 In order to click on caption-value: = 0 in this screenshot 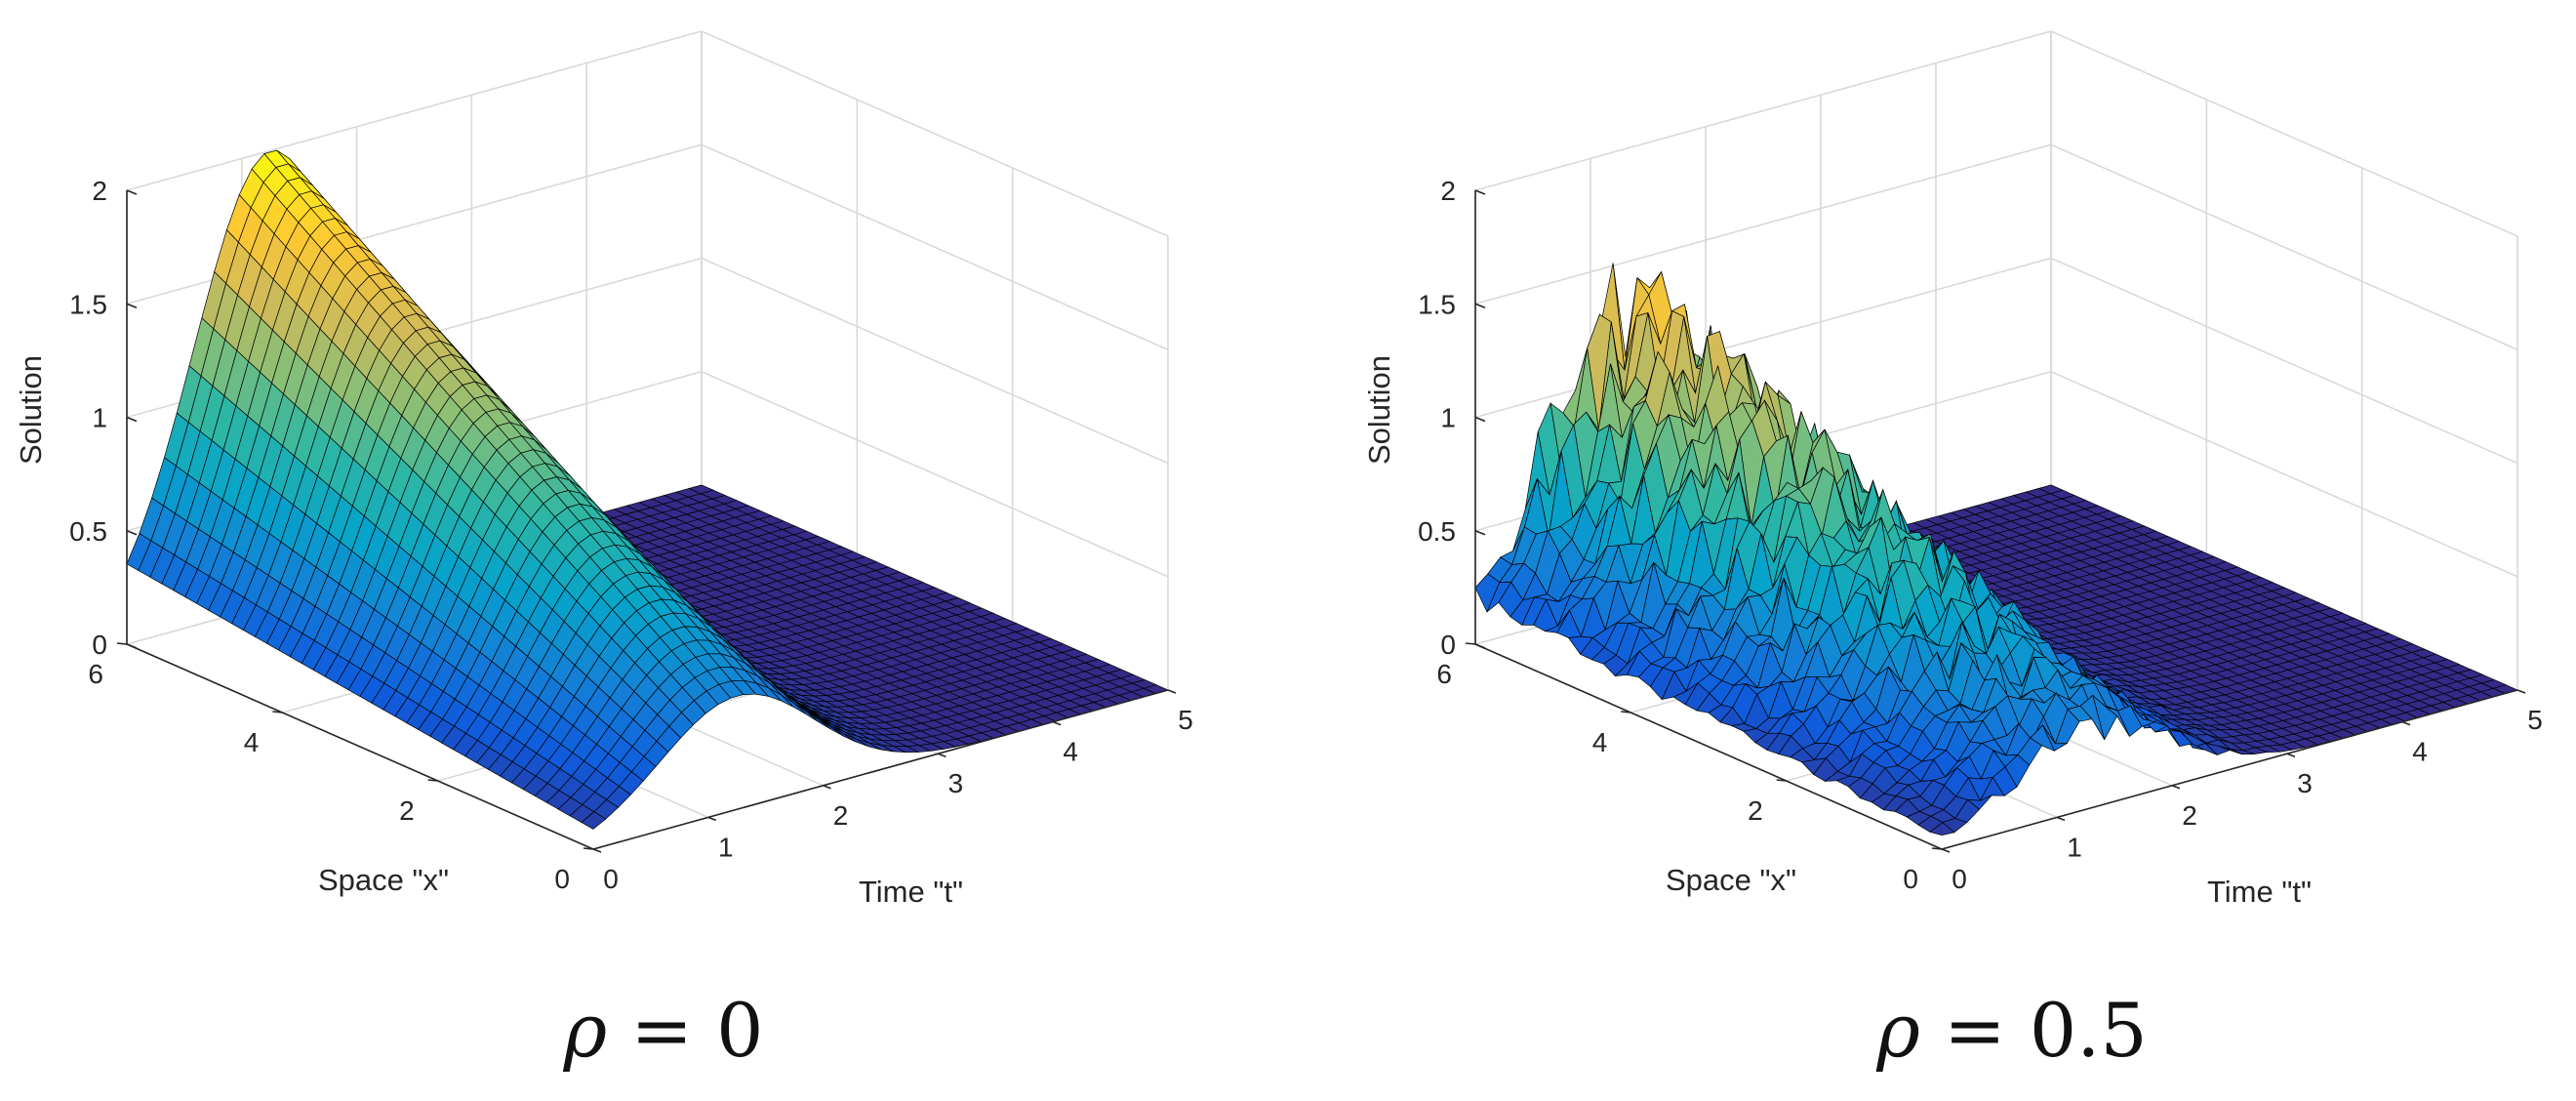, I will do `click(685, 1031)`.